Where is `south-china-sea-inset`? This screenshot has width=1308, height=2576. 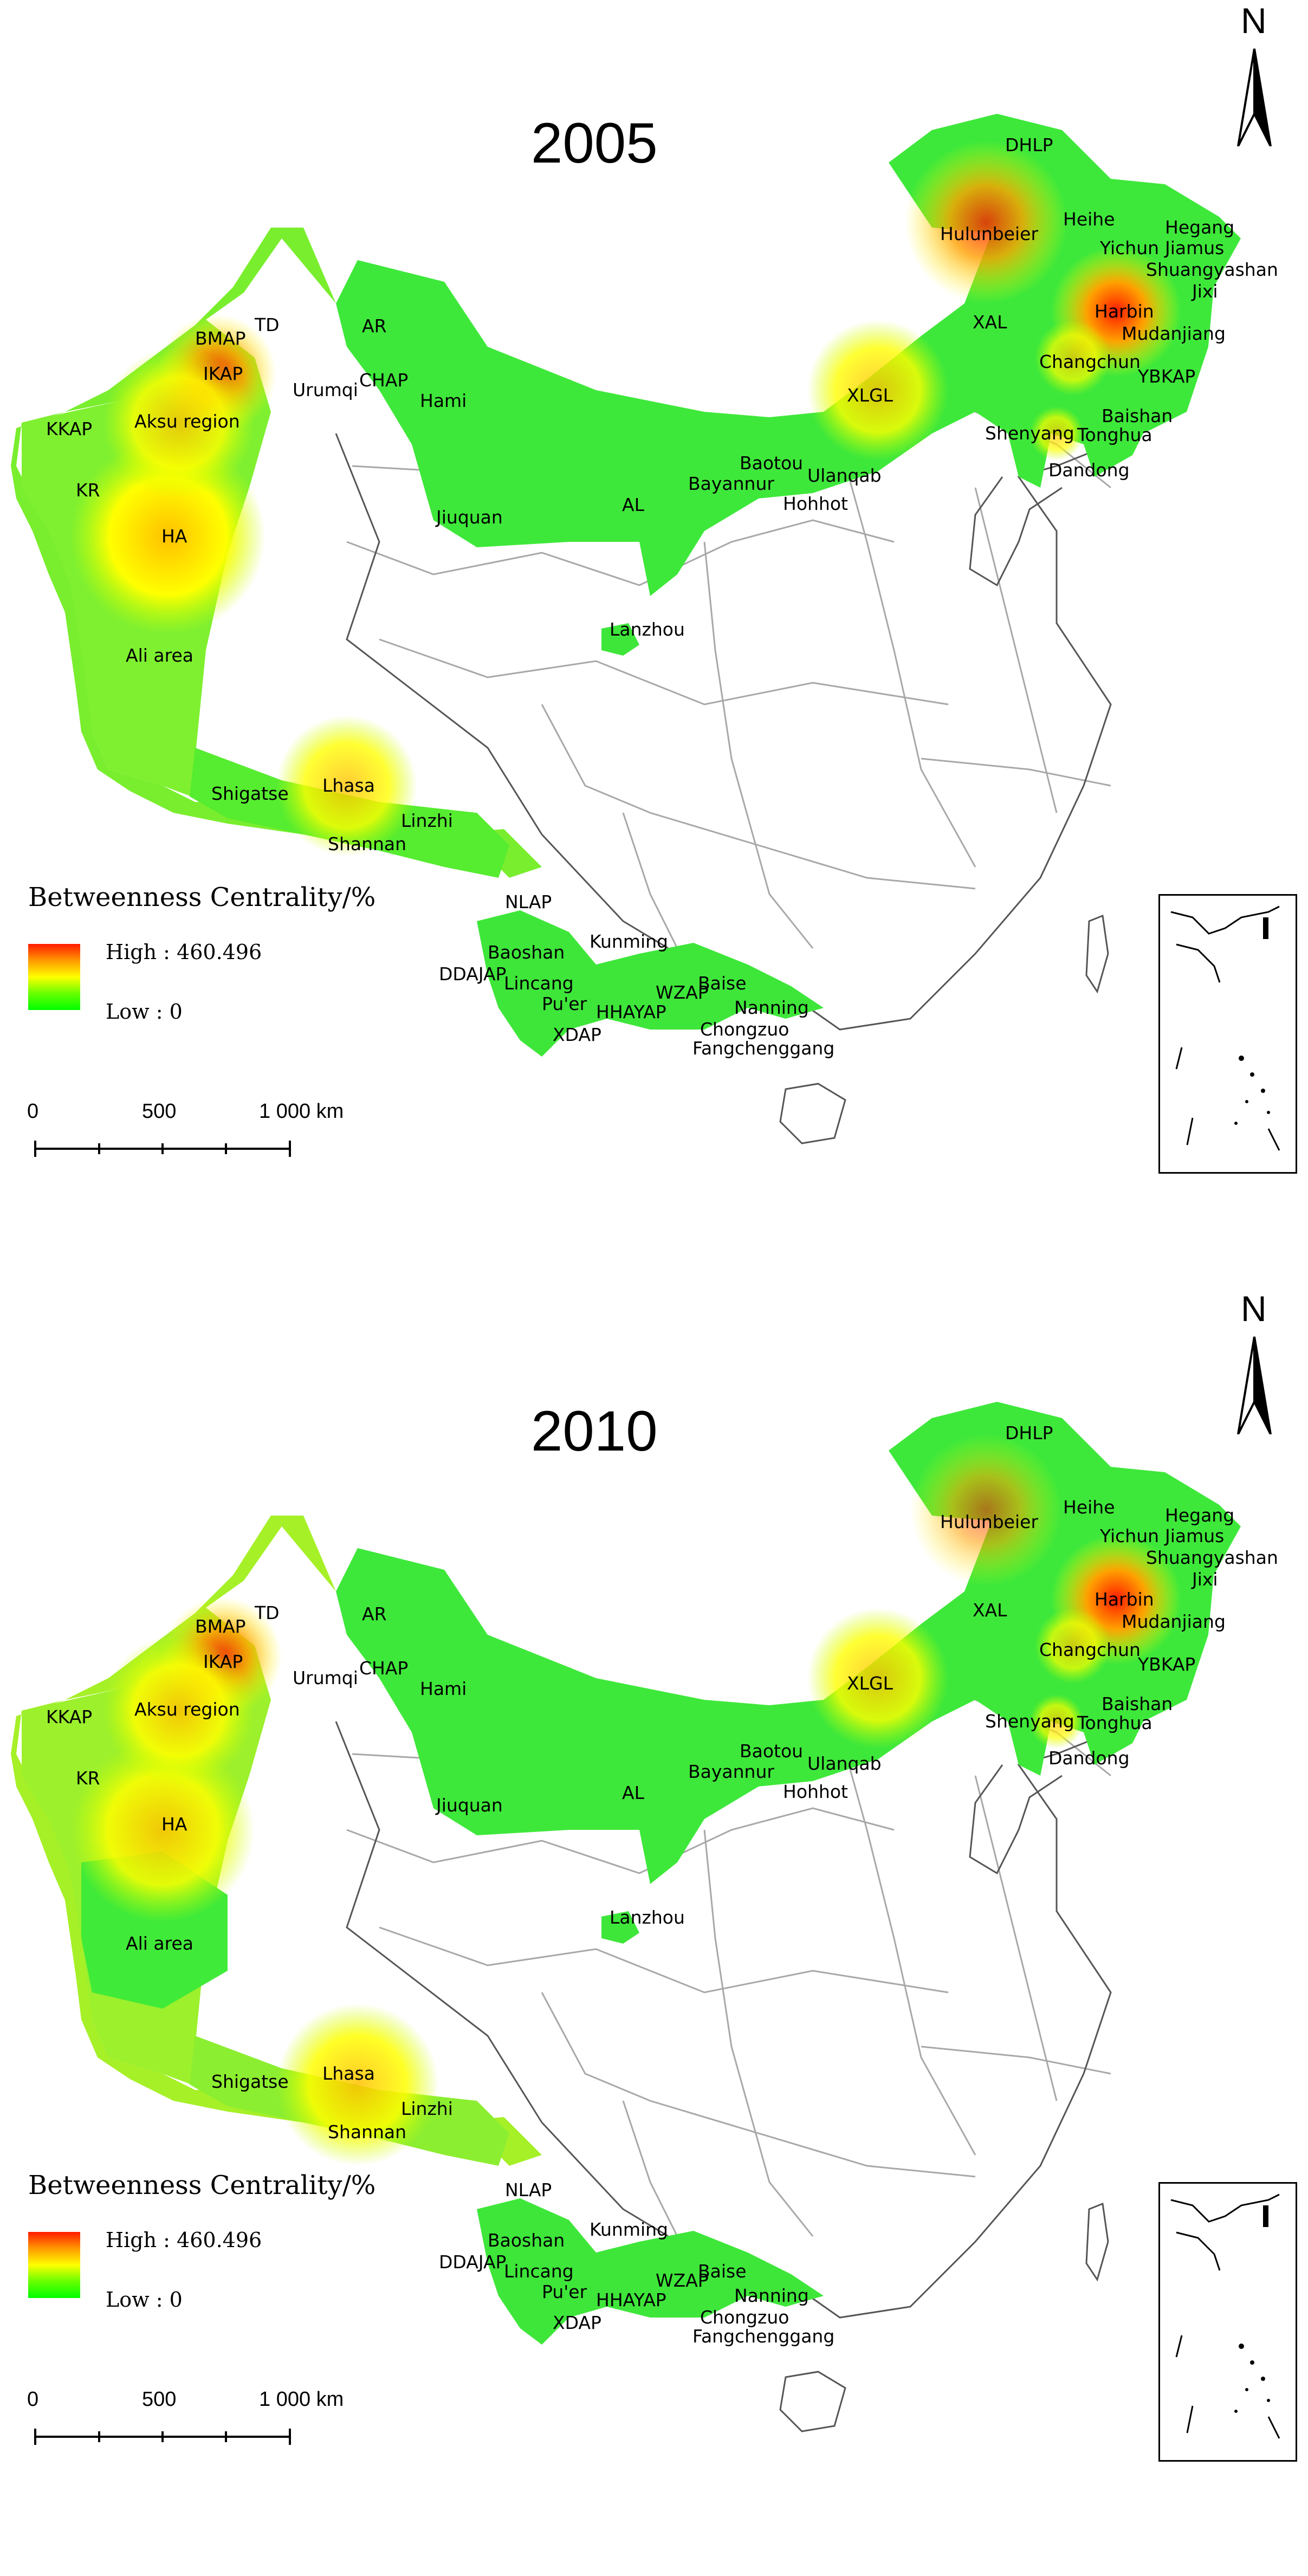
south-china-sea-inset is located at coordinates (1227, 1034).